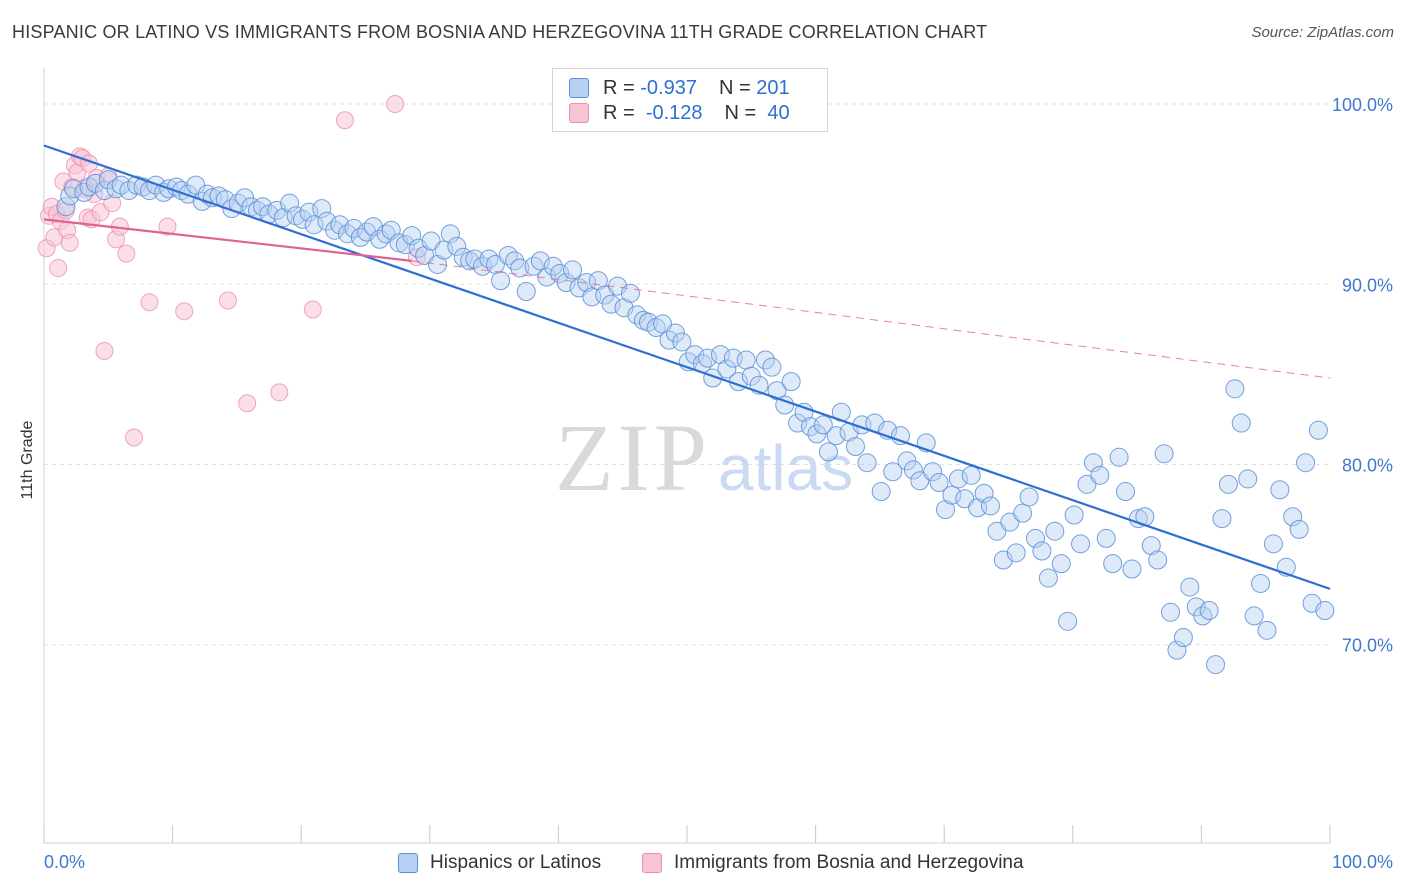  Describe the element at coordinates (579, 113) in the screenshot. I see `legend-swatch-pink` at that location.